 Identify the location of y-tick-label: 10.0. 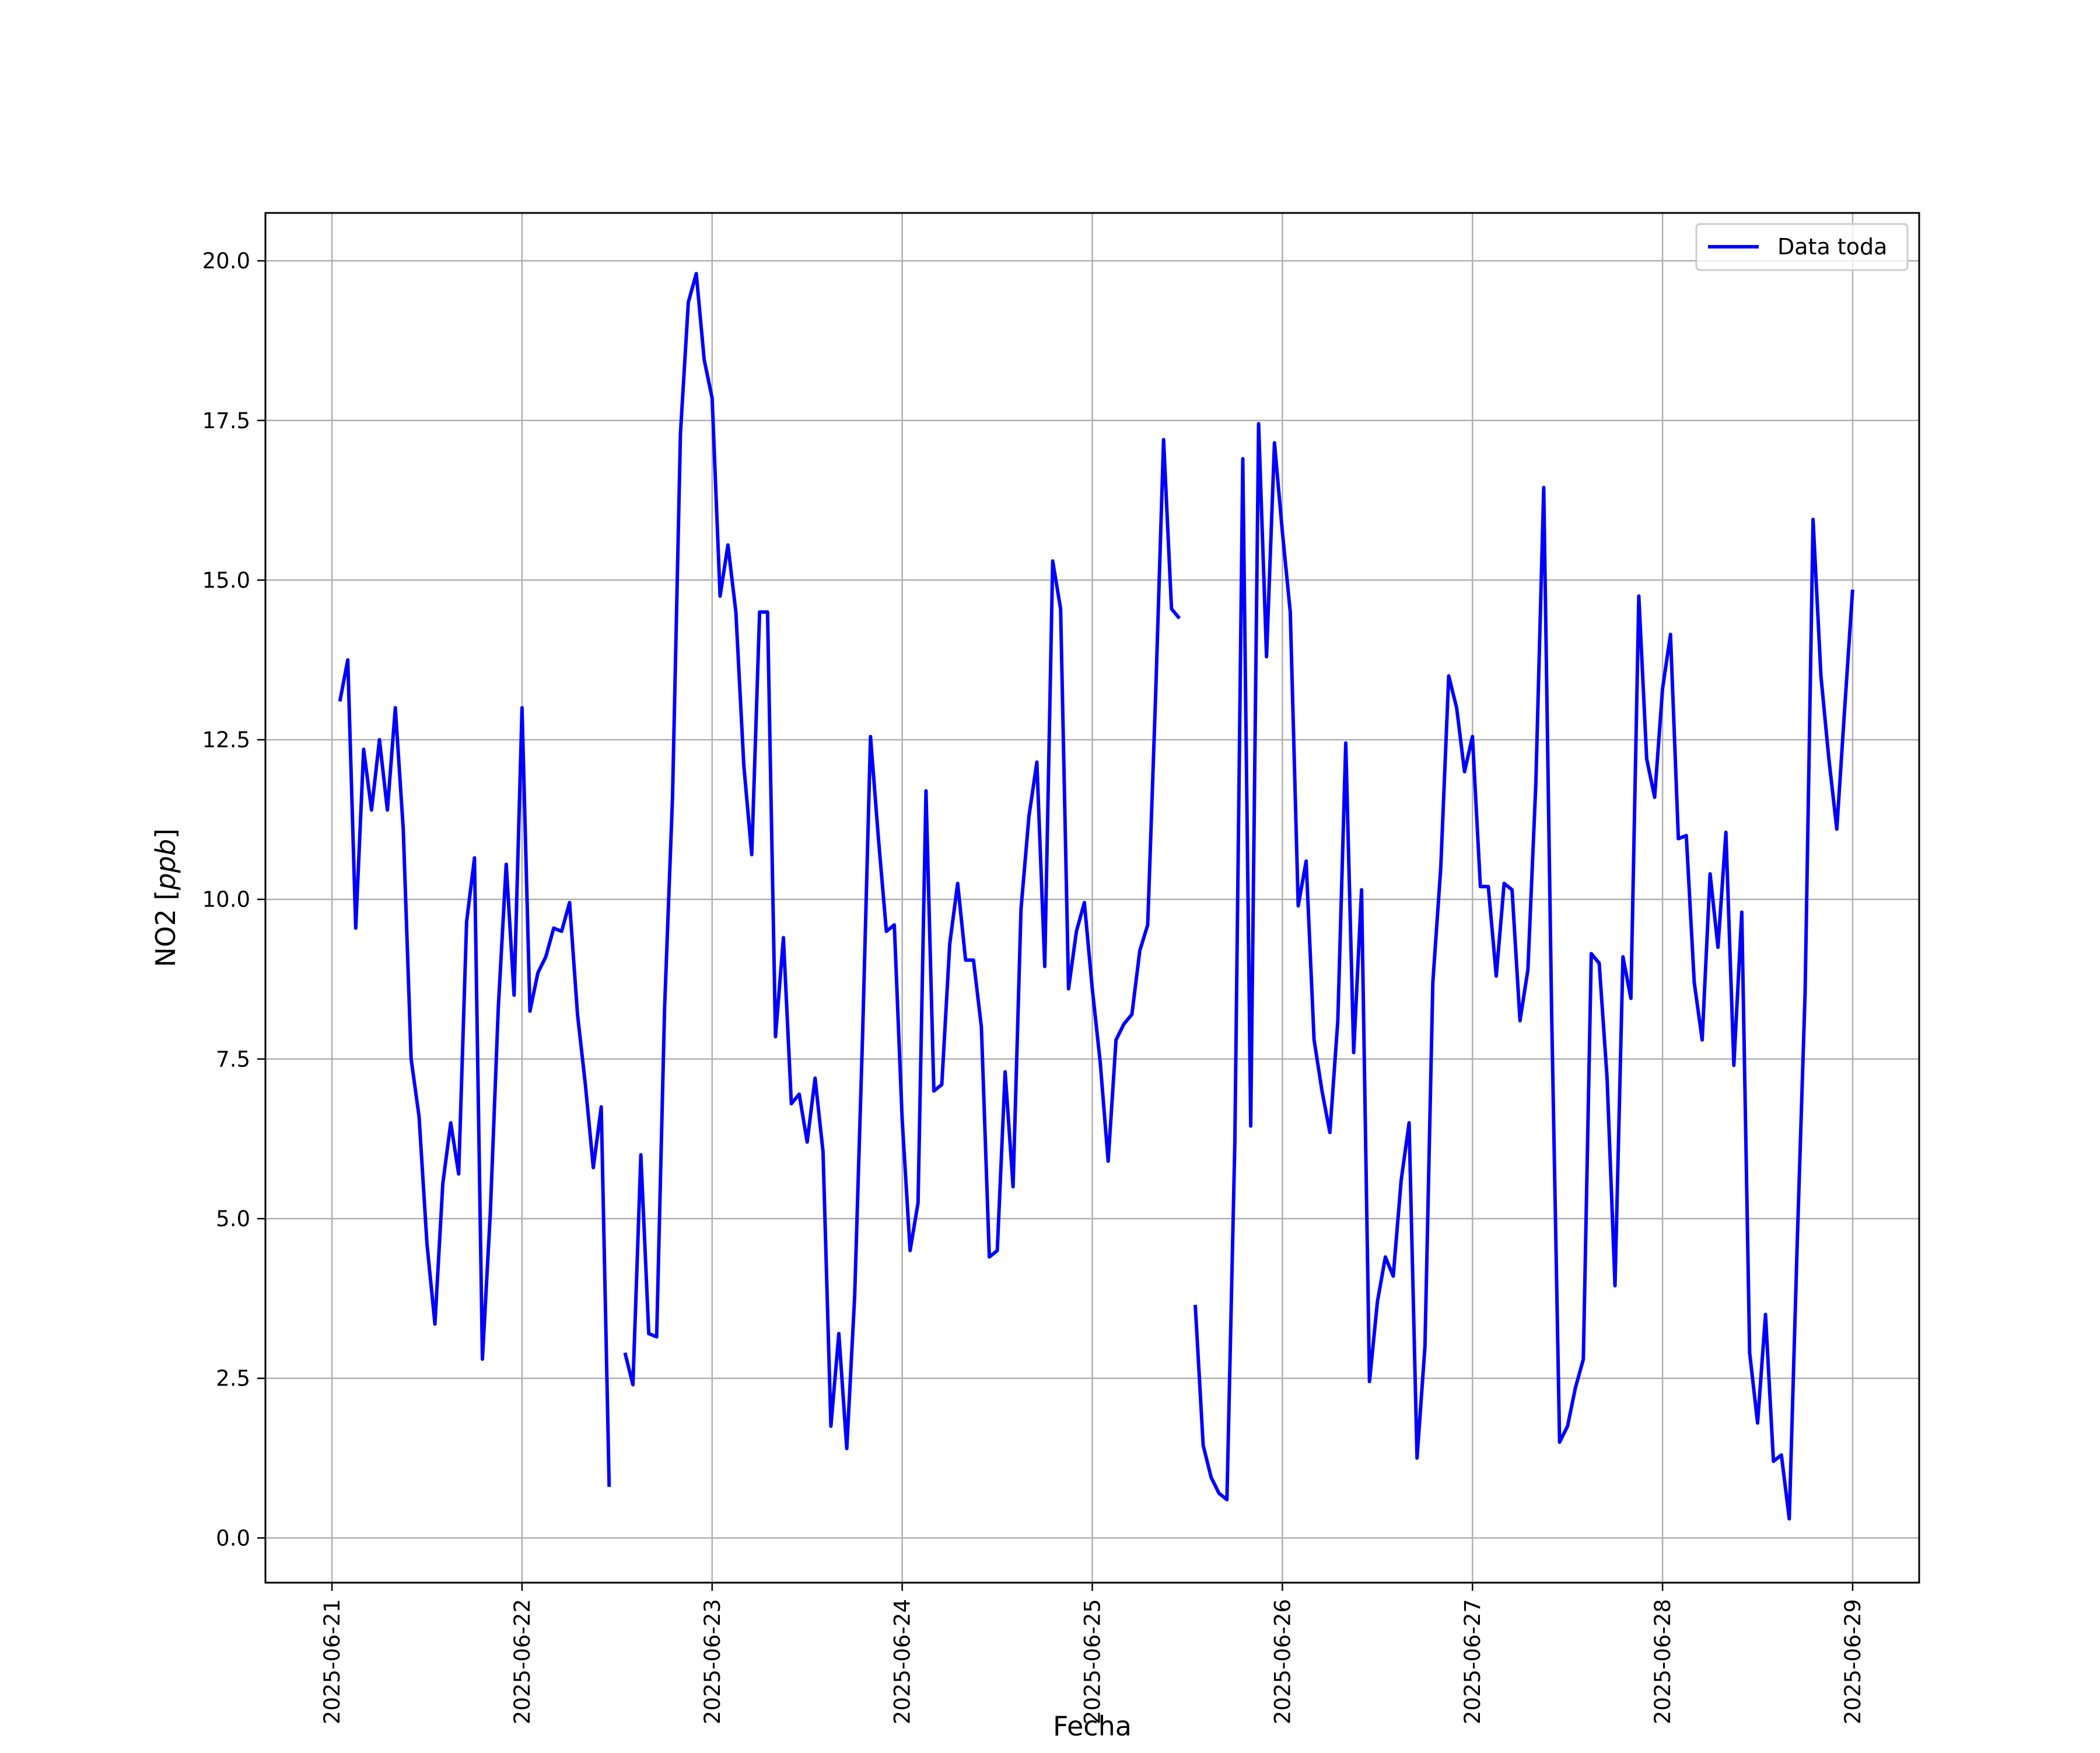
(226, 899).